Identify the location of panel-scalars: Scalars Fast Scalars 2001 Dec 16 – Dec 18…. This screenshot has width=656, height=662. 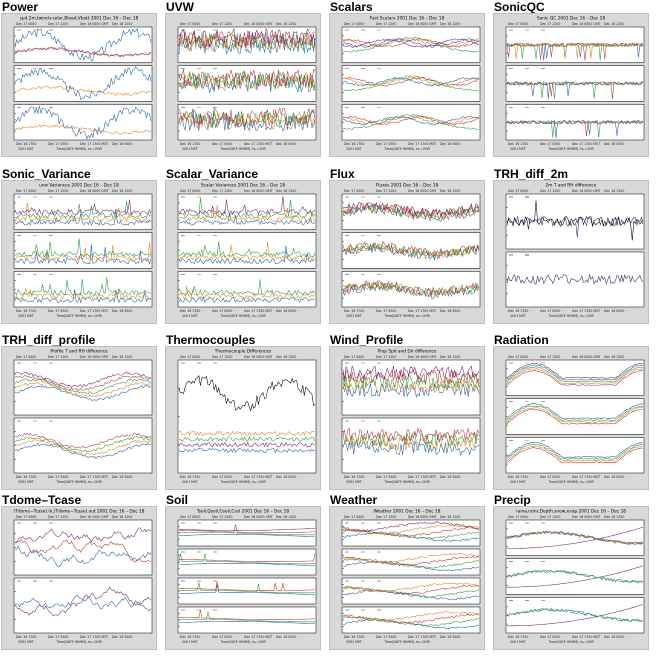
(409, 82).